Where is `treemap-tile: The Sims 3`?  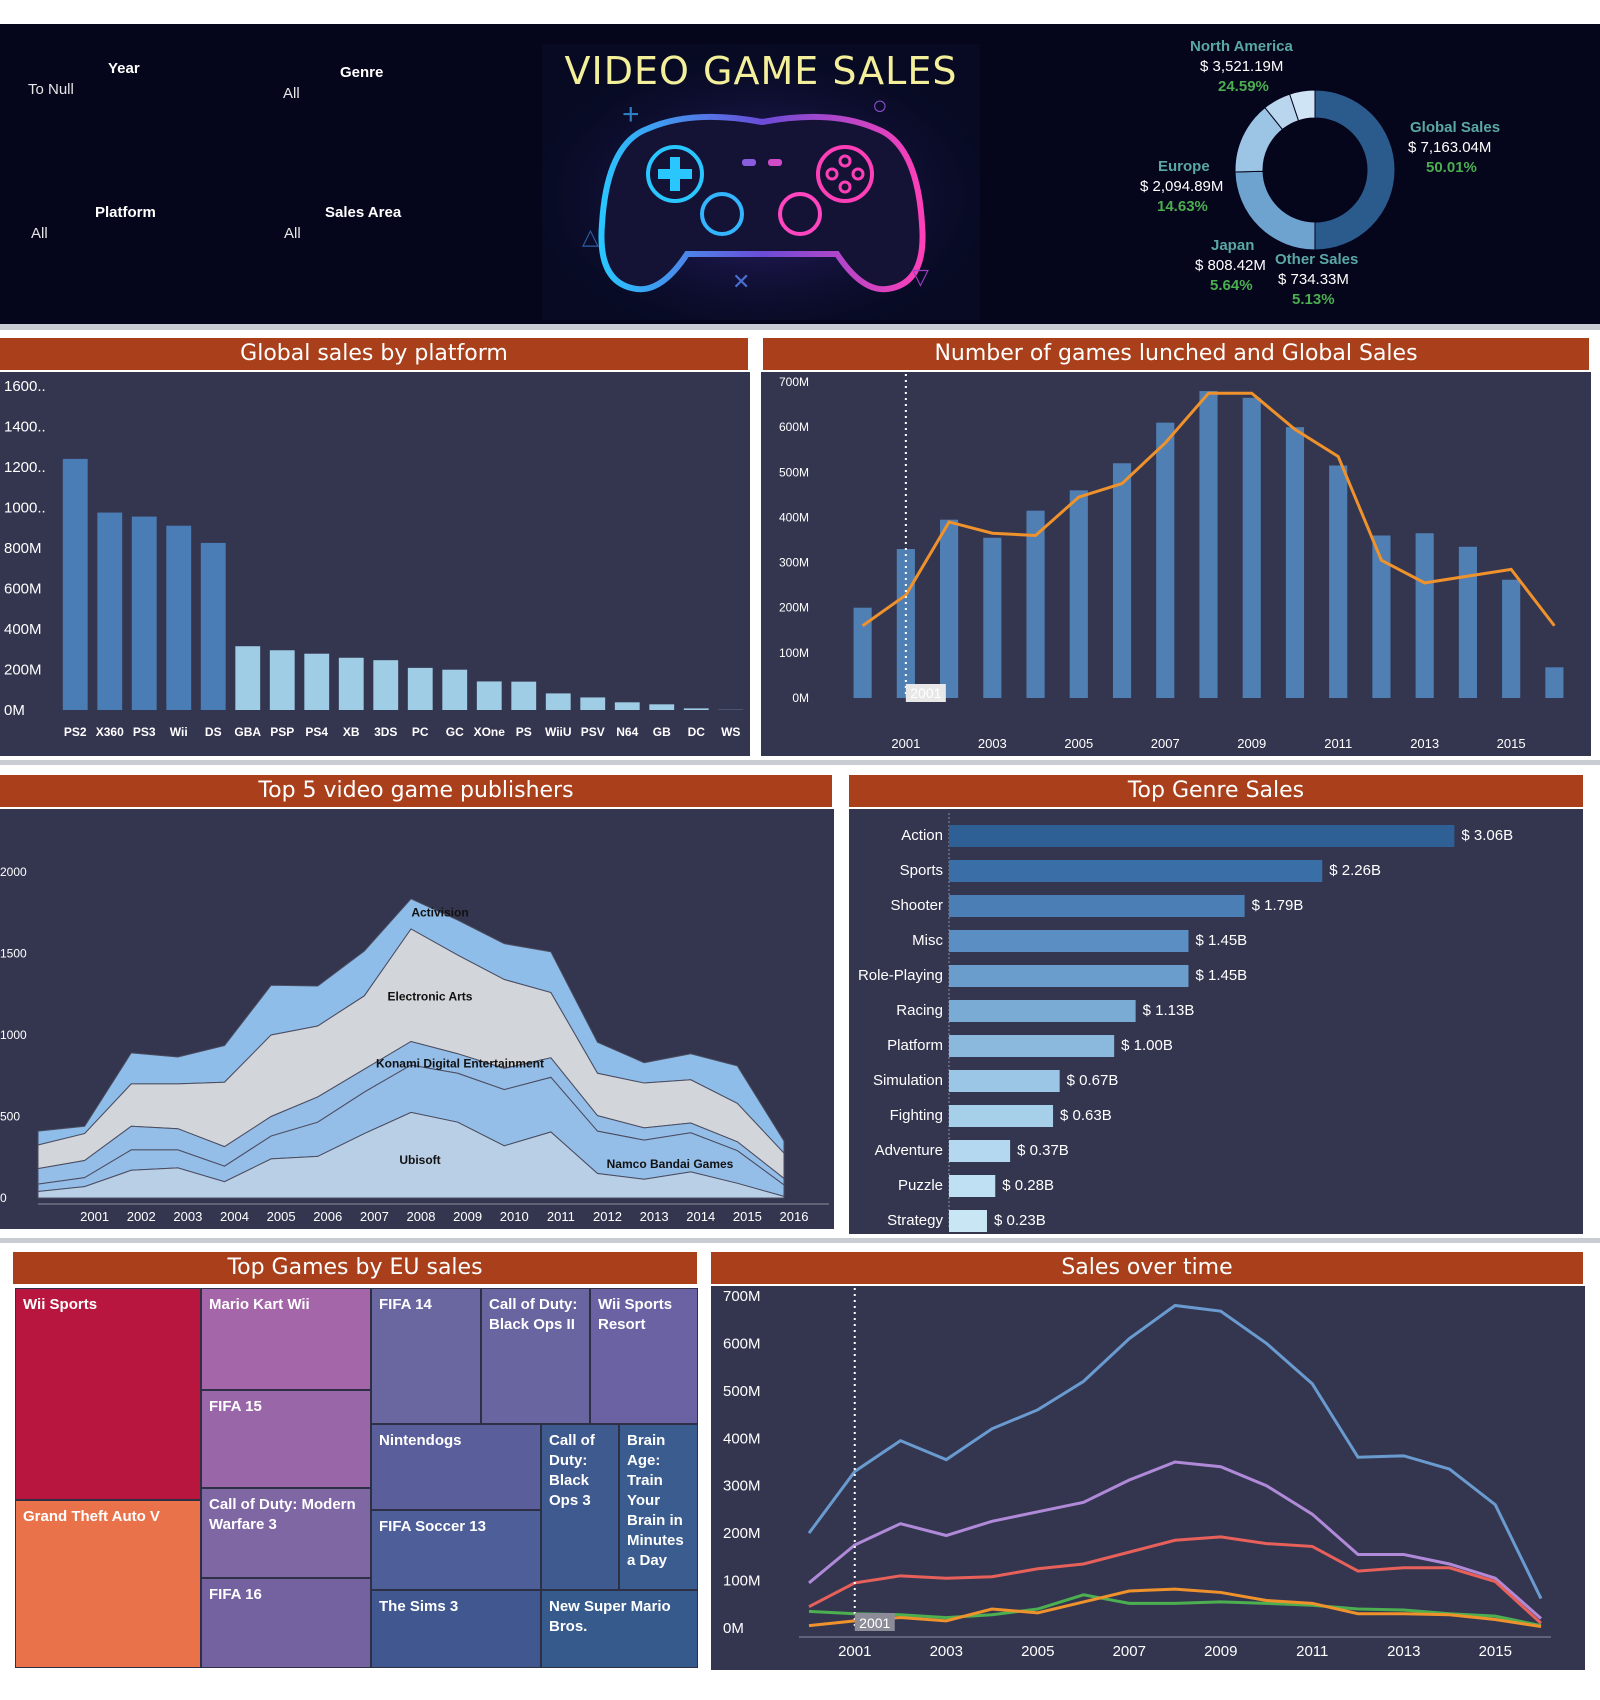
treemap-tile: The Sims 3 is located at coordinates (456, 1629).